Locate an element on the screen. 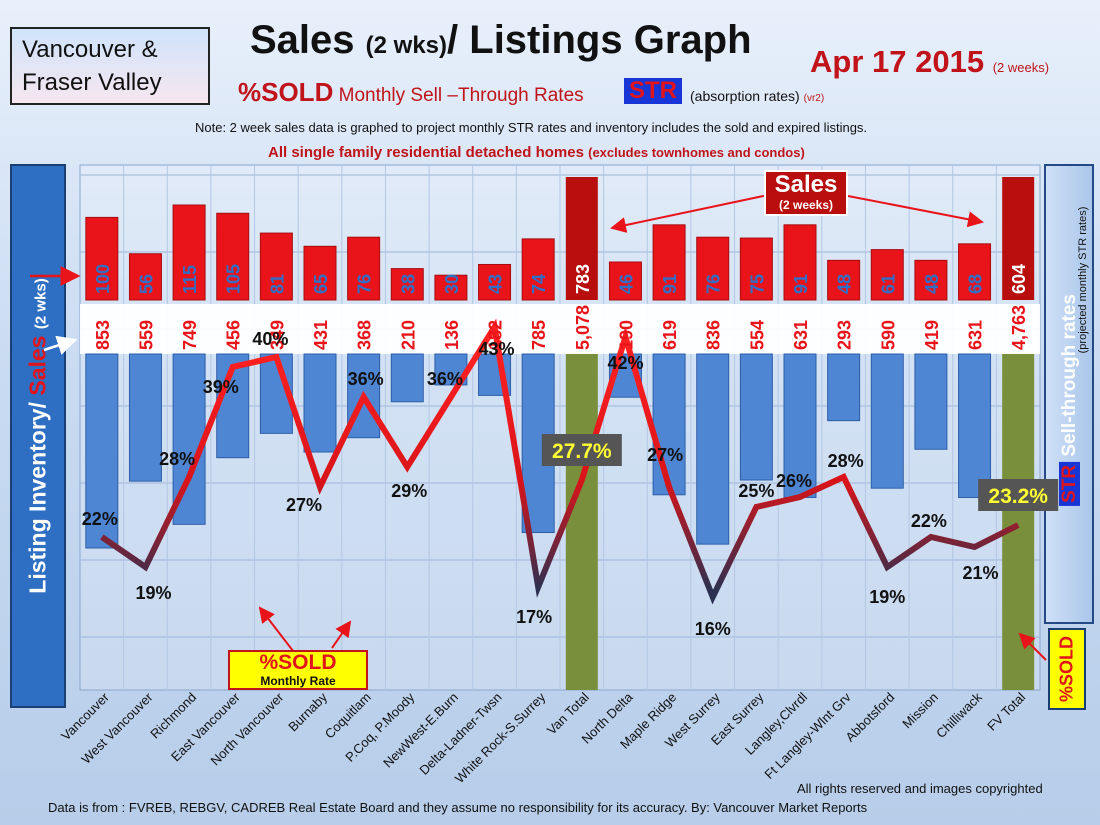 This screenshot has width=1100, height=825. inventory-value-west-surrey: 836 is located at coordinates (714, 335).